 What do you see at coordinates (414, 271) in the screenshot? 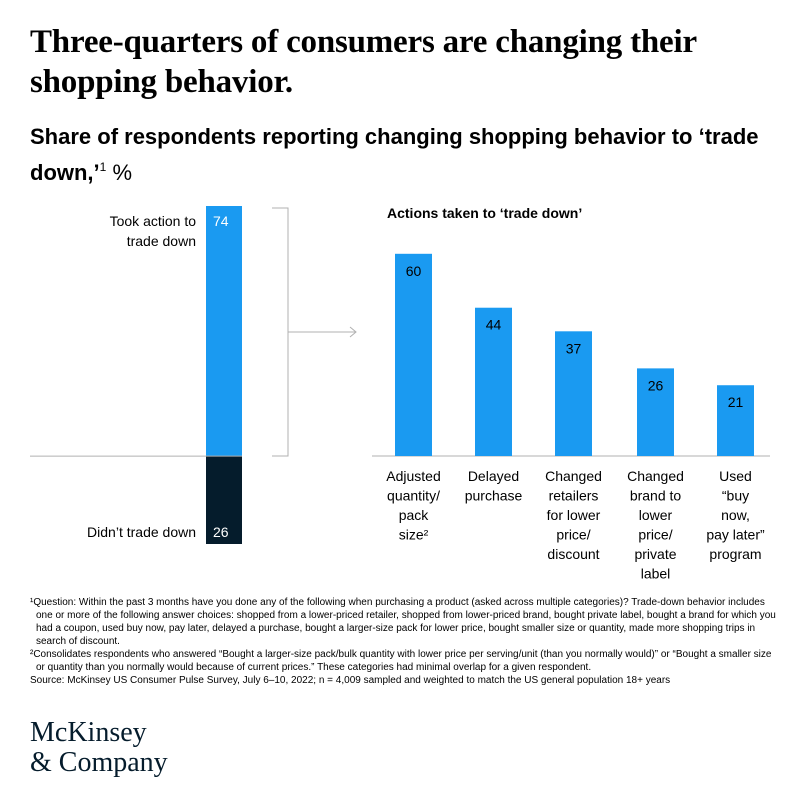
I see `bar-1-value: 60` at bounding box center [414, 271].